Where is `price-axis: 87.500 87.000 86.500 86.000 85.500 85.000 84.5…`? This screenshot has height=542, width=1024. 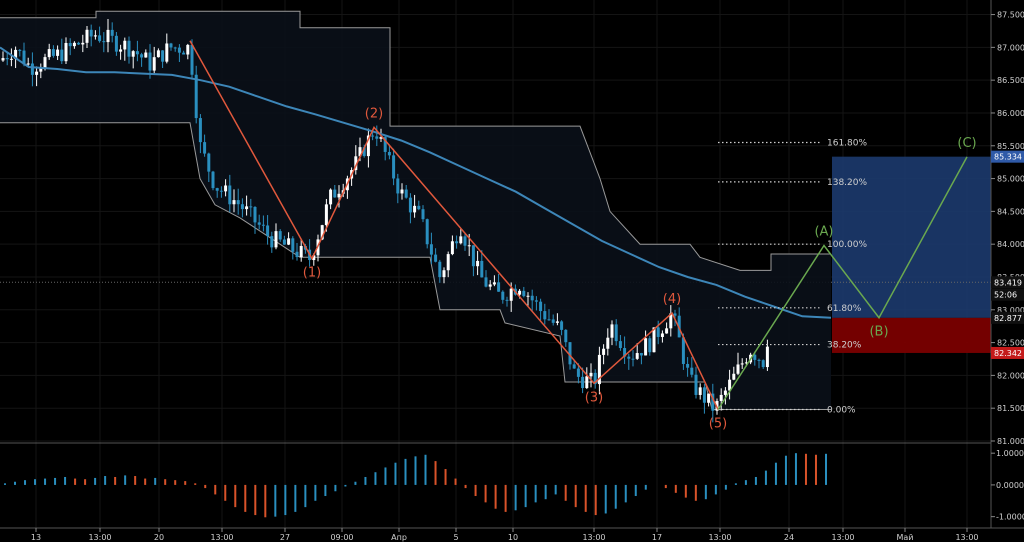 price-axis: 87.500 87.000 86.500 86.000 85.500 85.000 84.5… is located at coordinates (1007, 228).